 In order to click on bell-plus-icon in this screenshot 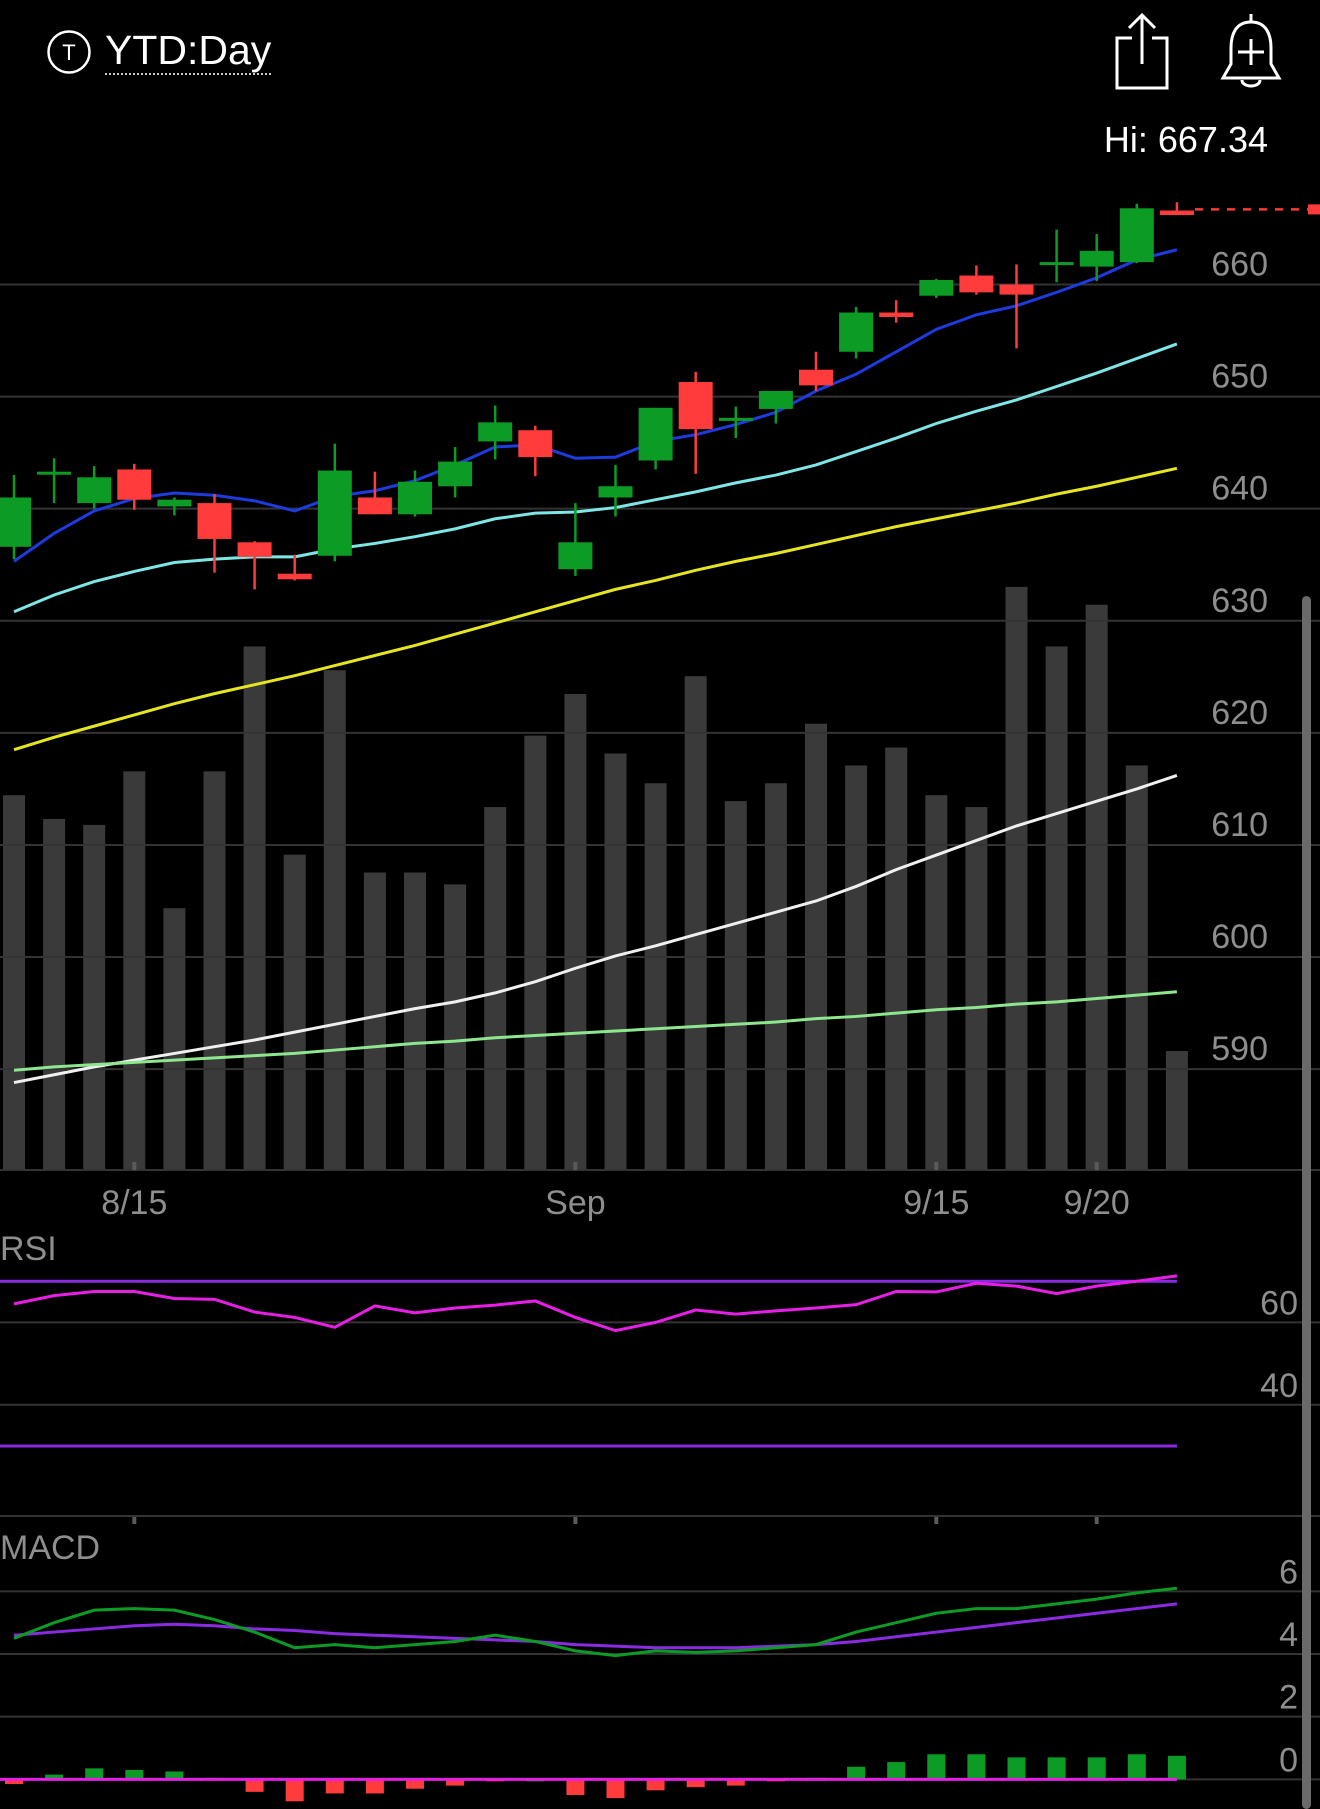, I will do `click(1251, 52)`.